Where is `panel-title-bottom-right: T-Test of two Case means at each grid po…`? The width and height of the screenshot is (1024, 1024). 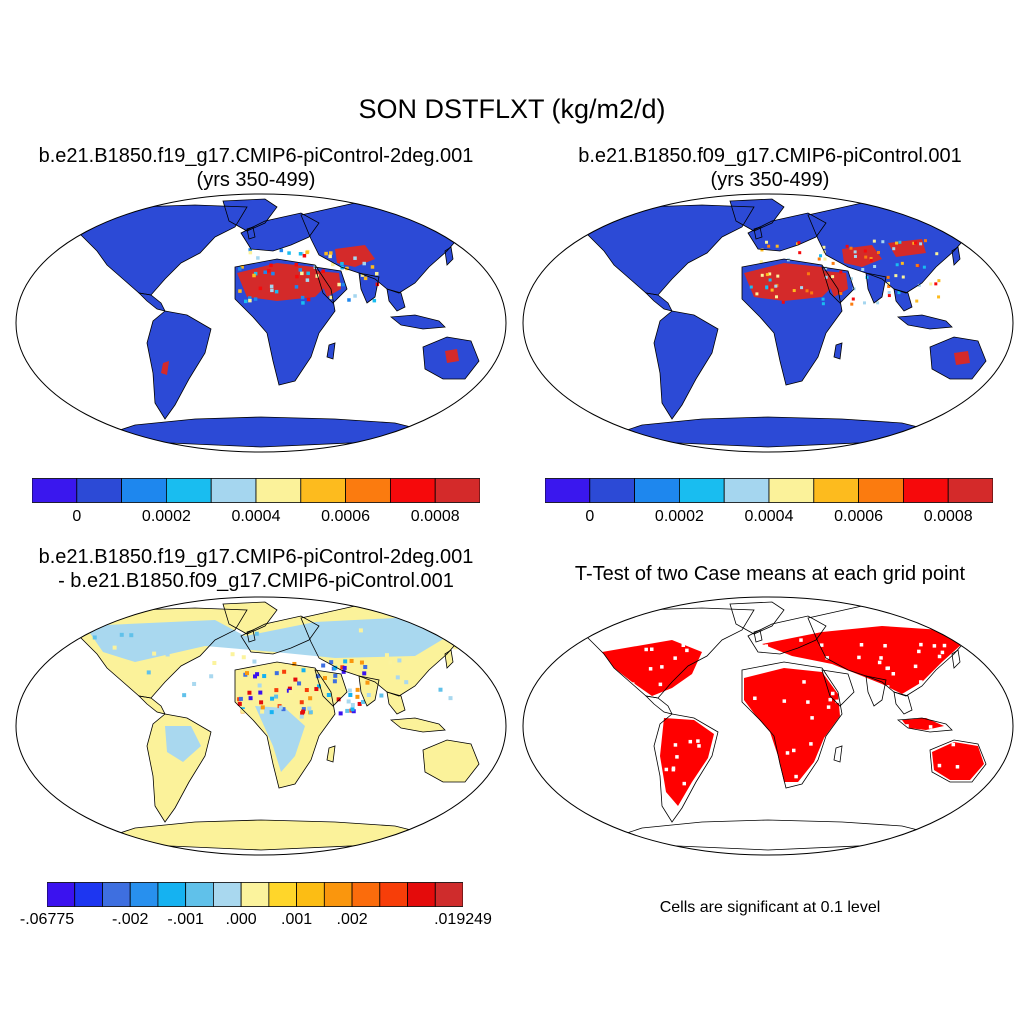
panel-title-bottom-right: T-Test of two Case means at each grid po… is located at coordinates (769, 574).